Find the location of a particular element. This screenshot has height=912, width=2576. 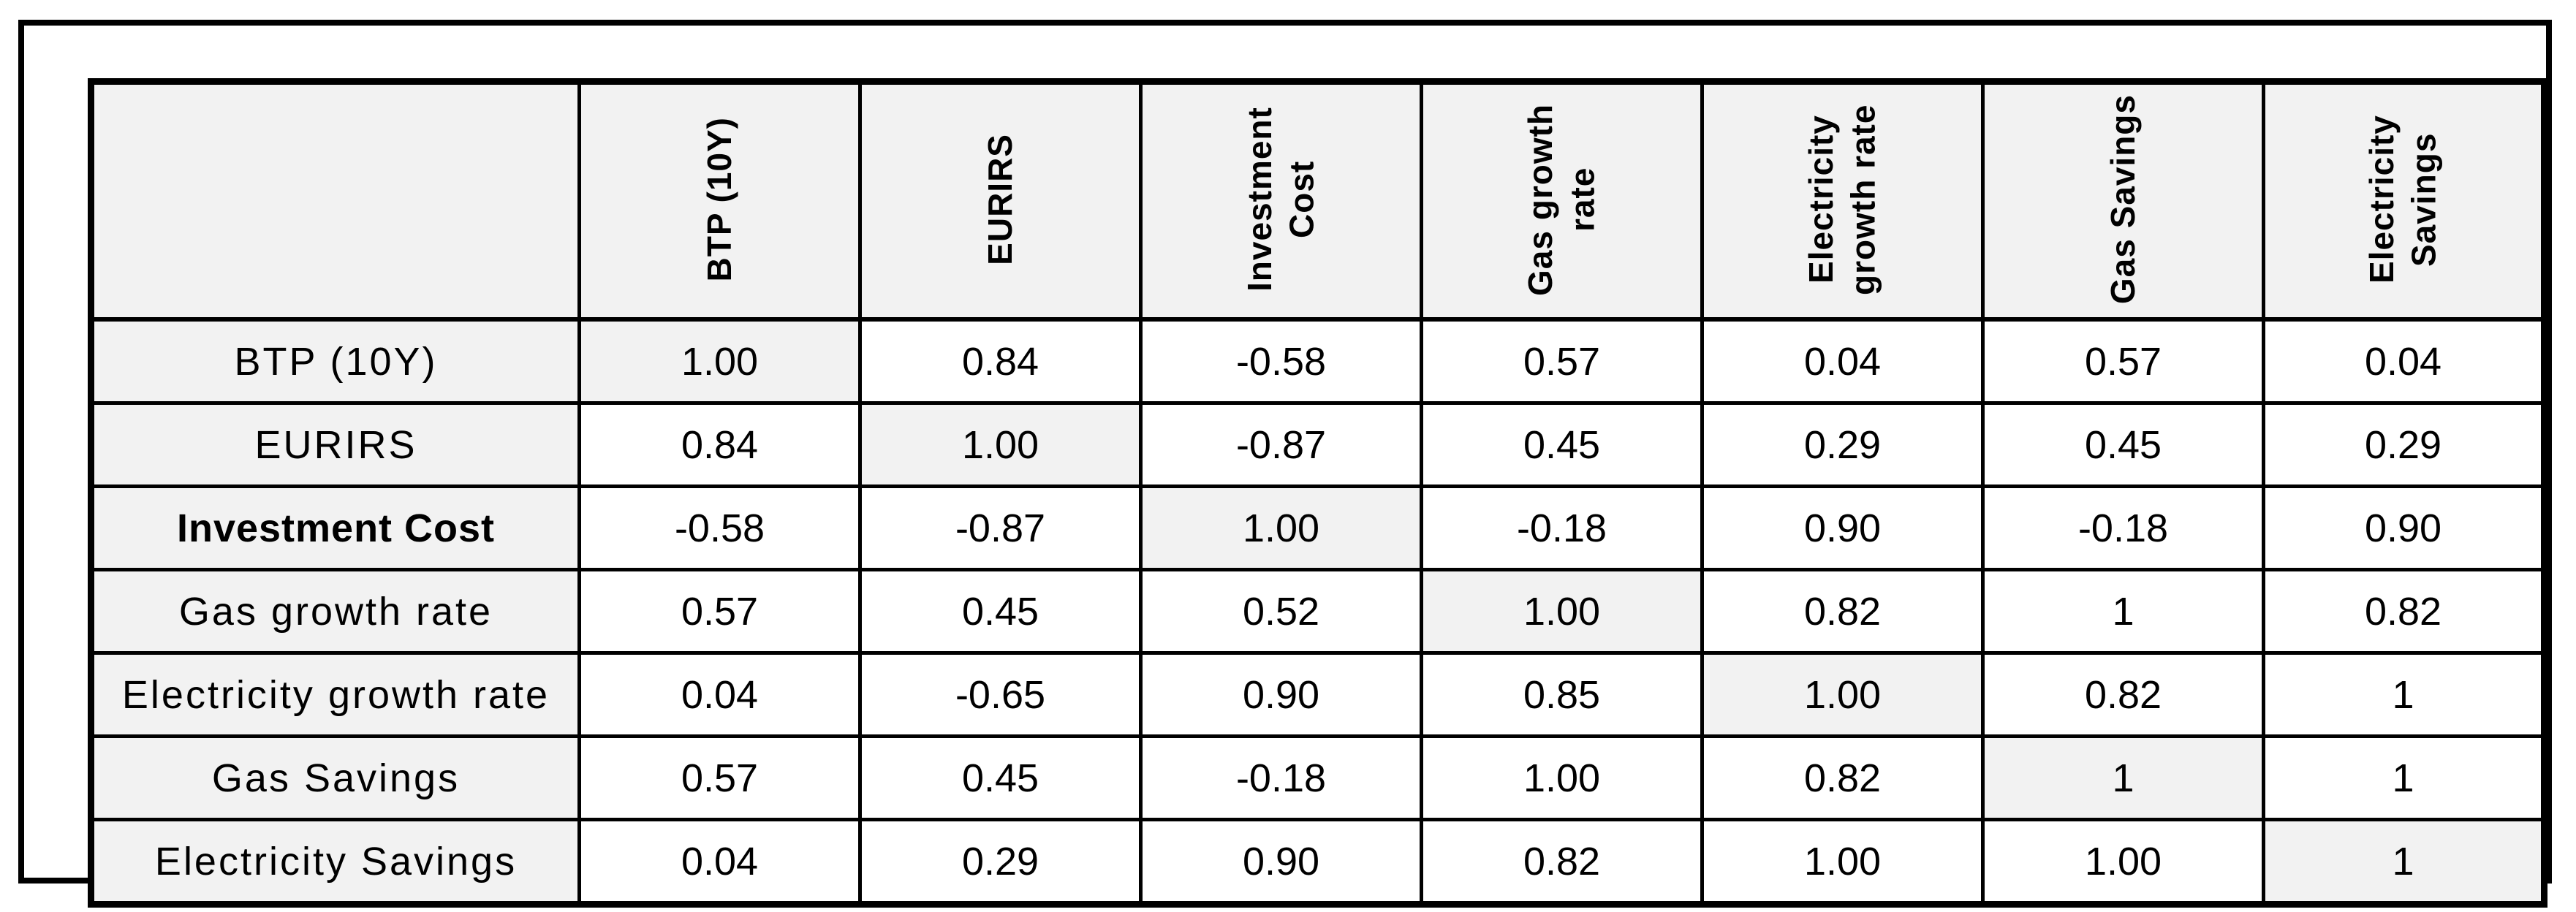

row-header: EURIRS is located at coordinates (335, 444).